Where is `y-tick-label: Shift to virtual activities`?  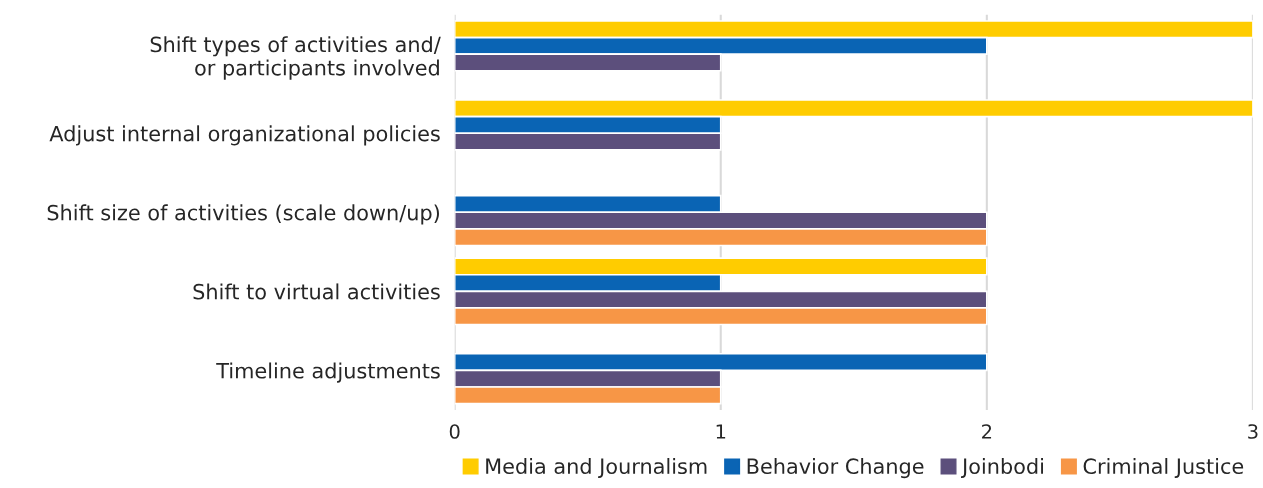 y-tick-label: Shift to virtual activities is located at coordinates (316, 291).